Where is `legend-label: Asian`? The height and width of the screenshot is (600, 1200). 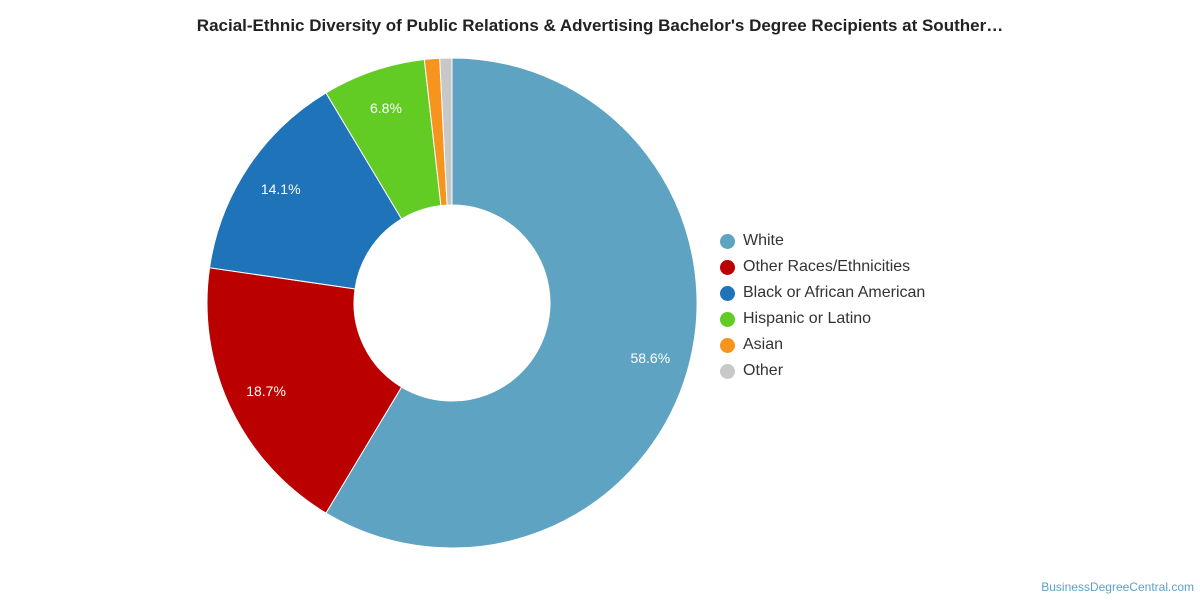
legend-label: Asian is located at coordinates (763, 344).